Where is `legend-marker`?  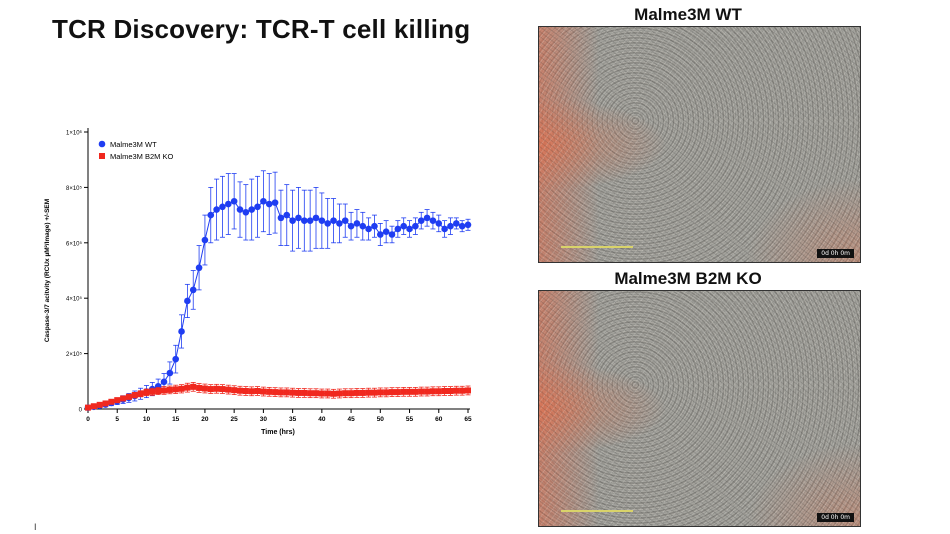 legend-marker is located at coordinates (102, 144).